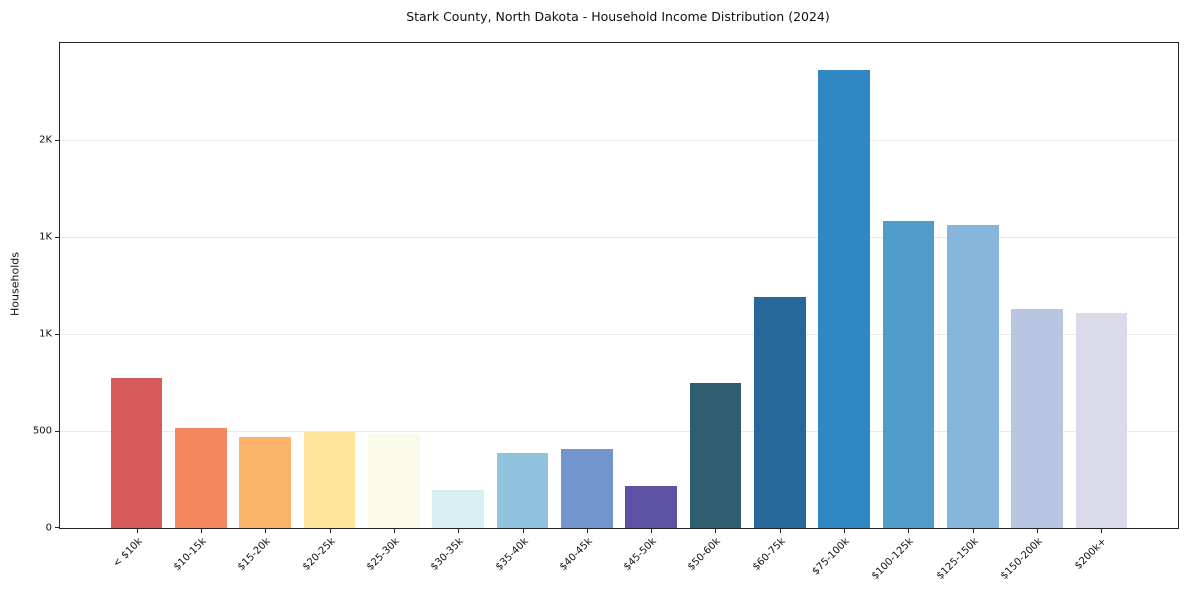 This screenshot has width=1189, height=590. Describe the element at coordinates (48, 528) in the screenshot. I see `y-tick-label: 0` at that location.